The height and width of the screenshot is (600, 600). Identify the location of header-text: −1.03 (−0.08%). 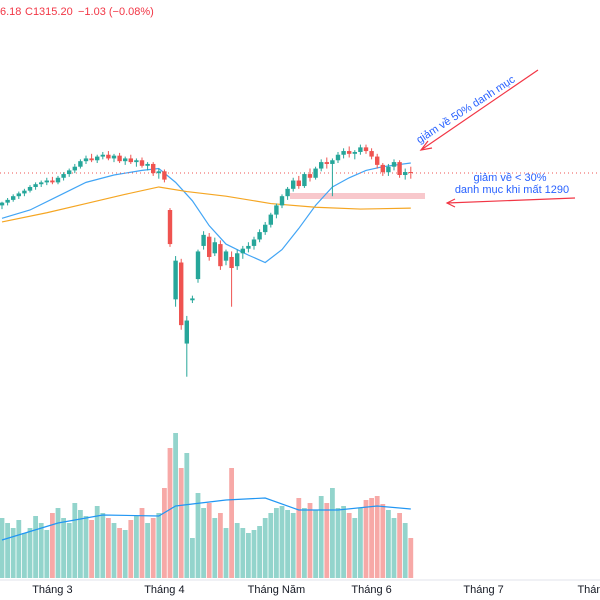
(116, 12).